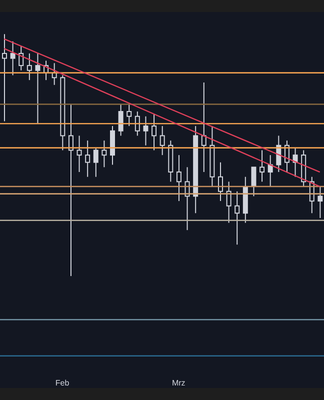 The width and height of the screenshot is (324, 400). I want to click on x-tick-label: Mrz, so click(179, 383).